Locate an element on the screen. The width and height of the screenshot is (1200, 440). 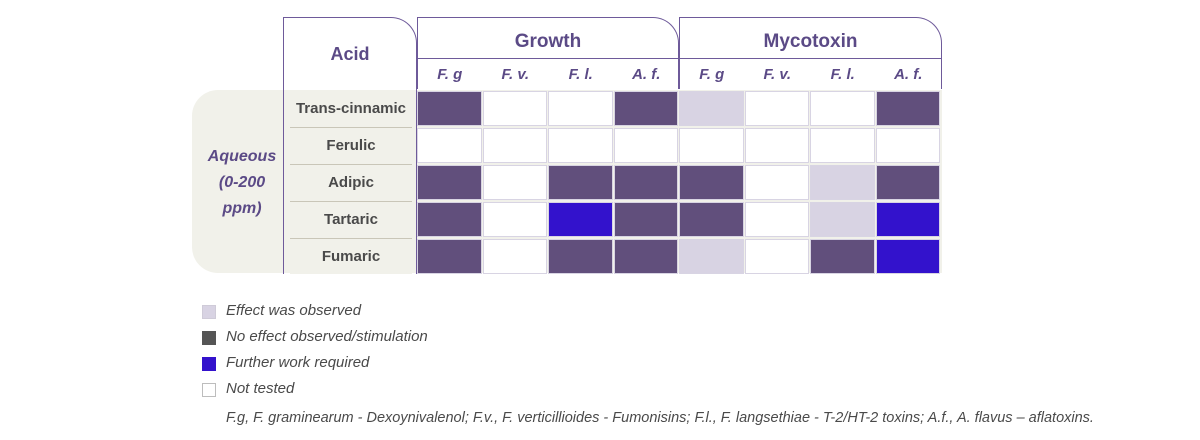
mycotoxin-group-title: Mycotoxin is located at coordinates (810, 41).